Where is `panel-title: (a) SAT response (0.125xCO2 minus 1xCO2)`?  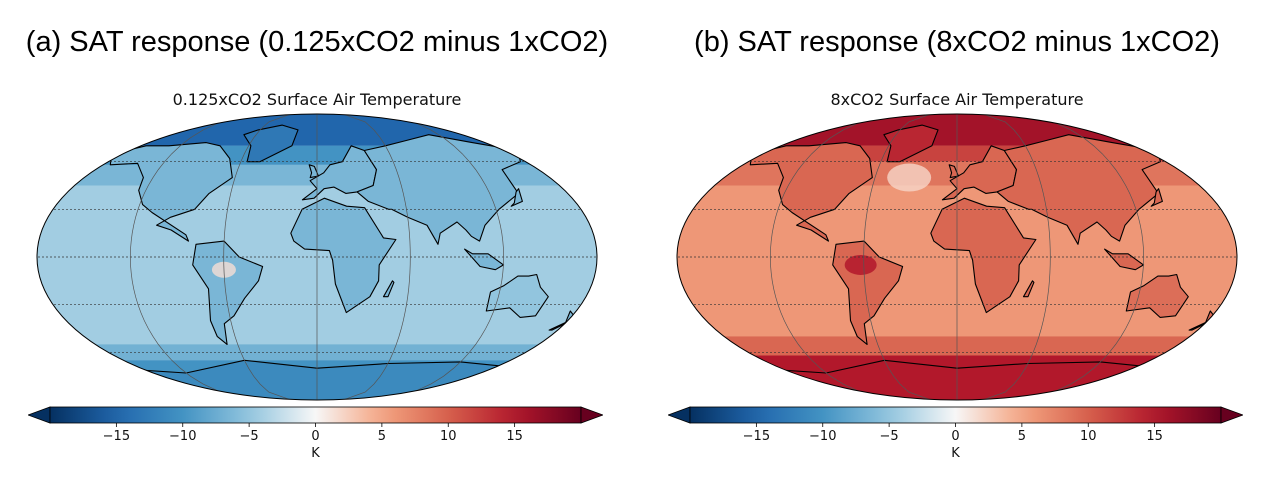 panel-title: (a) SAT response (0.125xCO2 minus 1xCO2) is located at coordinates (317, 42).